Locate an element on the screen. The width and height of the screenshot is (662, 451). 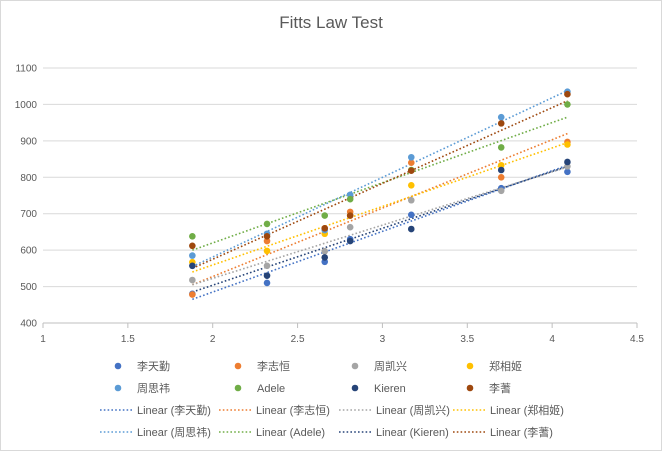
legend-trendline-label: Linear (Kieren) is located at coordinates (412, 433).